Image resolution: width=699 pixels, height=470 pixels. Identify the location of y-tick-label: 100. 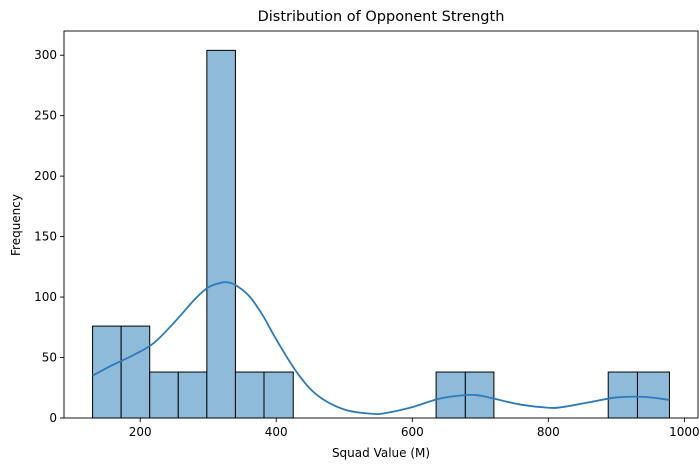
(45, 297).